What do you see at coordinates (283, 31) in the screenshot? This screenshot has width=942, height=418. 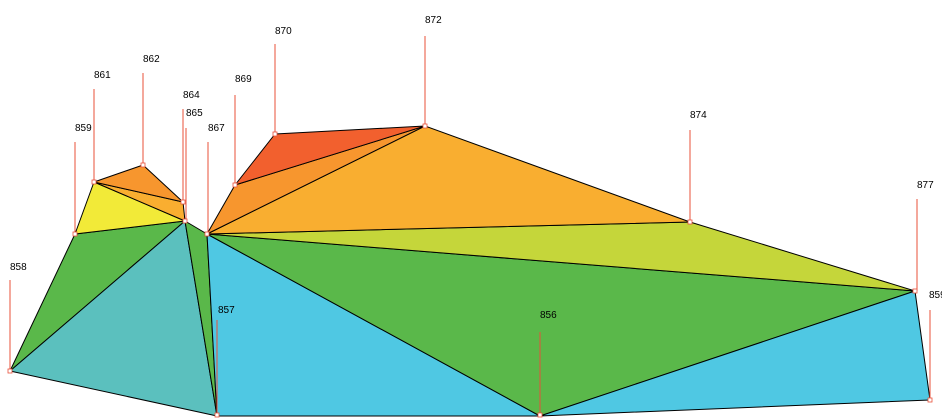 I see `label-870: 870` at bounding box center [283, 31].